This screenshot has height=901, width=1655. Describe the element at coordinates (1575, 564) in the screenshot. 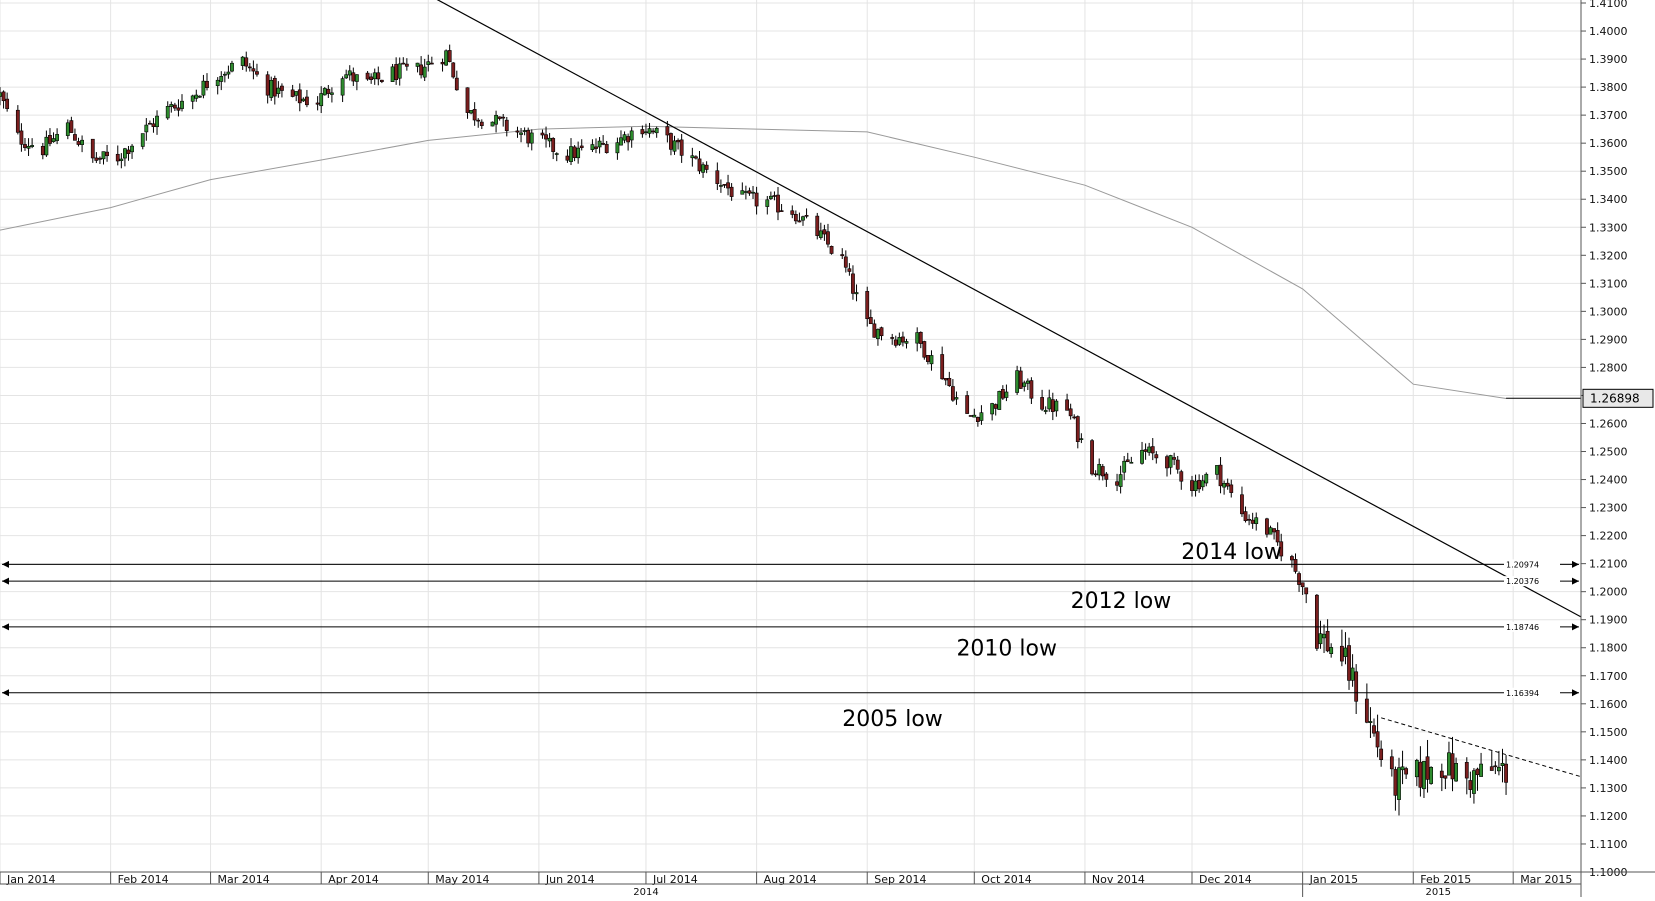

I see `level-arrow-right` at that location.